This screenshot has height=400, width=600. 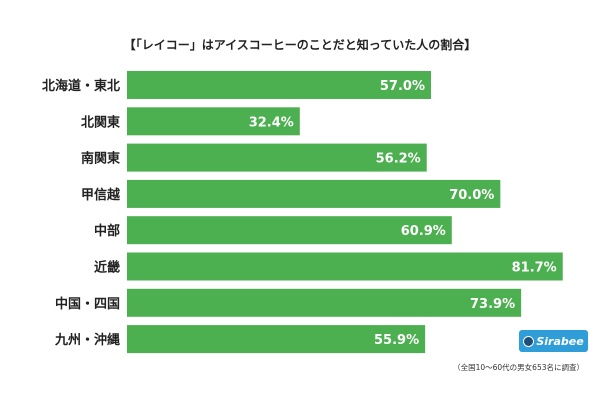 What do you see at coordinates (107, 268) in the screenshot?
I see `category-label: 近畿` at bounding box center [107, 268].